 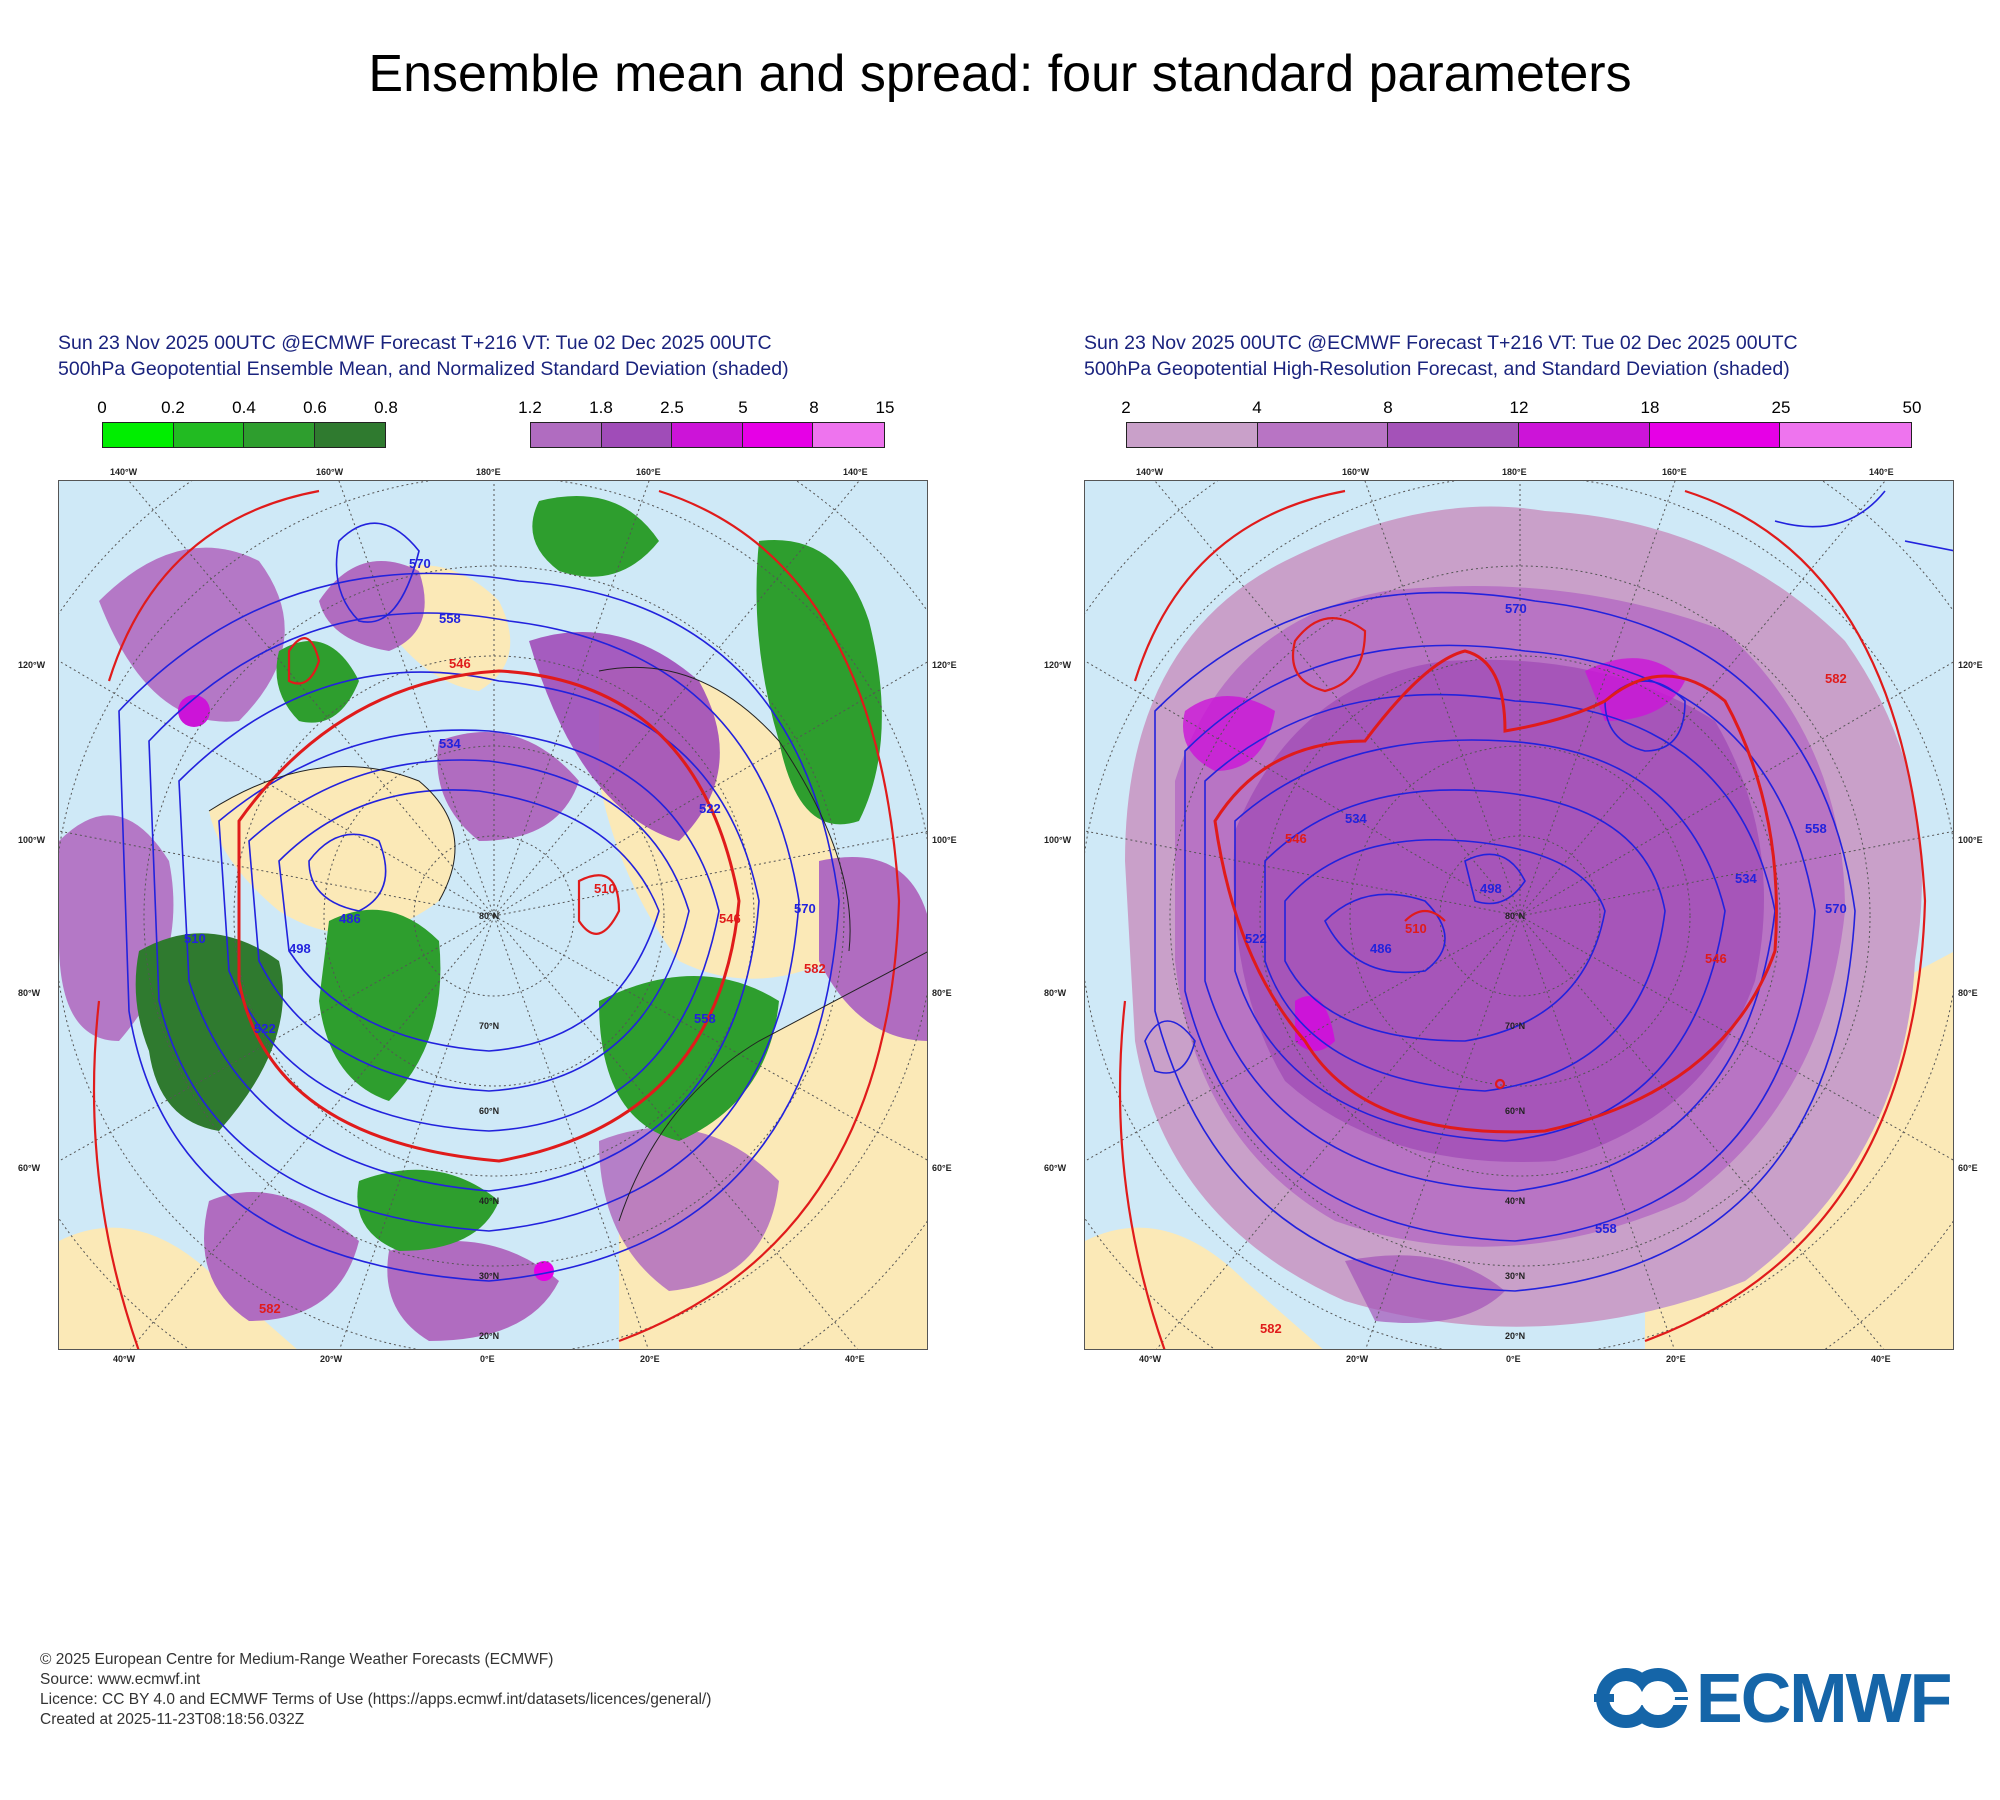 I want to click on colorbar-tick: 2.5, so click(x=672, y=407).